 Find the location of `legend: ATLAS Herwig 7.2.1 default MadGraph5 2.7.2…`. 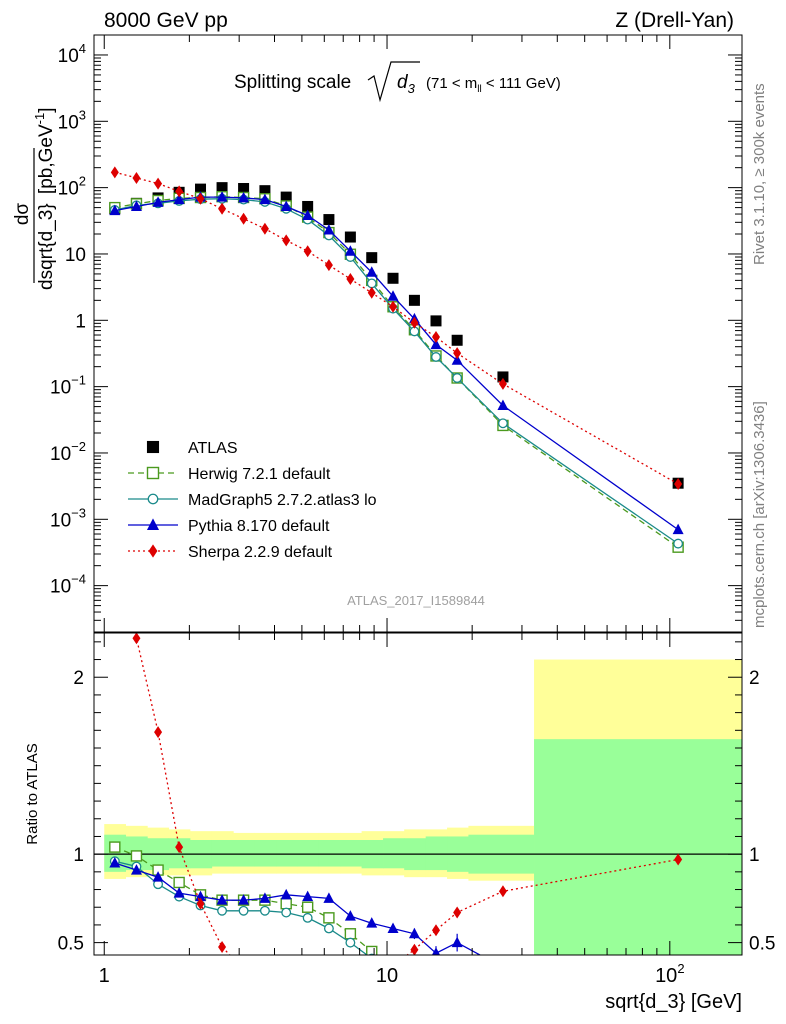

legend: ATLAS Herwig 7.2.1 default MadGraph5 2.7.2… is located at coordinates (252, 500).